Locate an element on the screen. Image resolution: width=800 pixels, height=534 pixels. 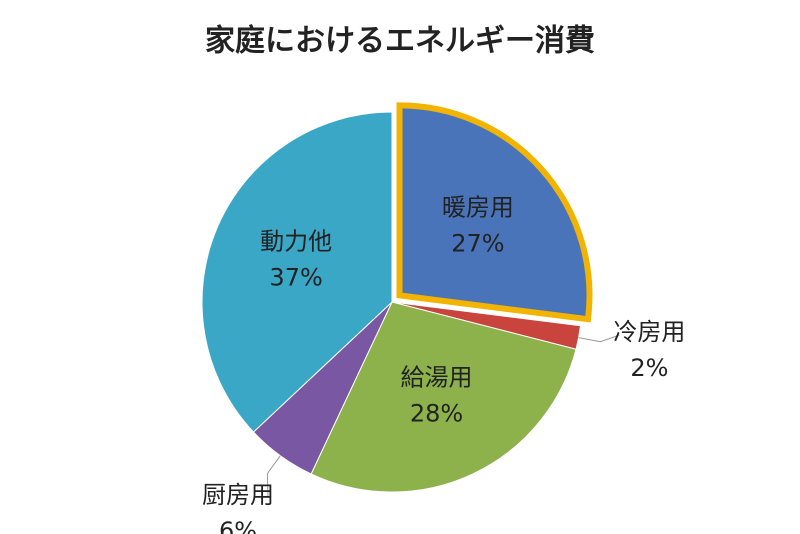
slice-label: 暖房用 is located at coordinates (478, 207).